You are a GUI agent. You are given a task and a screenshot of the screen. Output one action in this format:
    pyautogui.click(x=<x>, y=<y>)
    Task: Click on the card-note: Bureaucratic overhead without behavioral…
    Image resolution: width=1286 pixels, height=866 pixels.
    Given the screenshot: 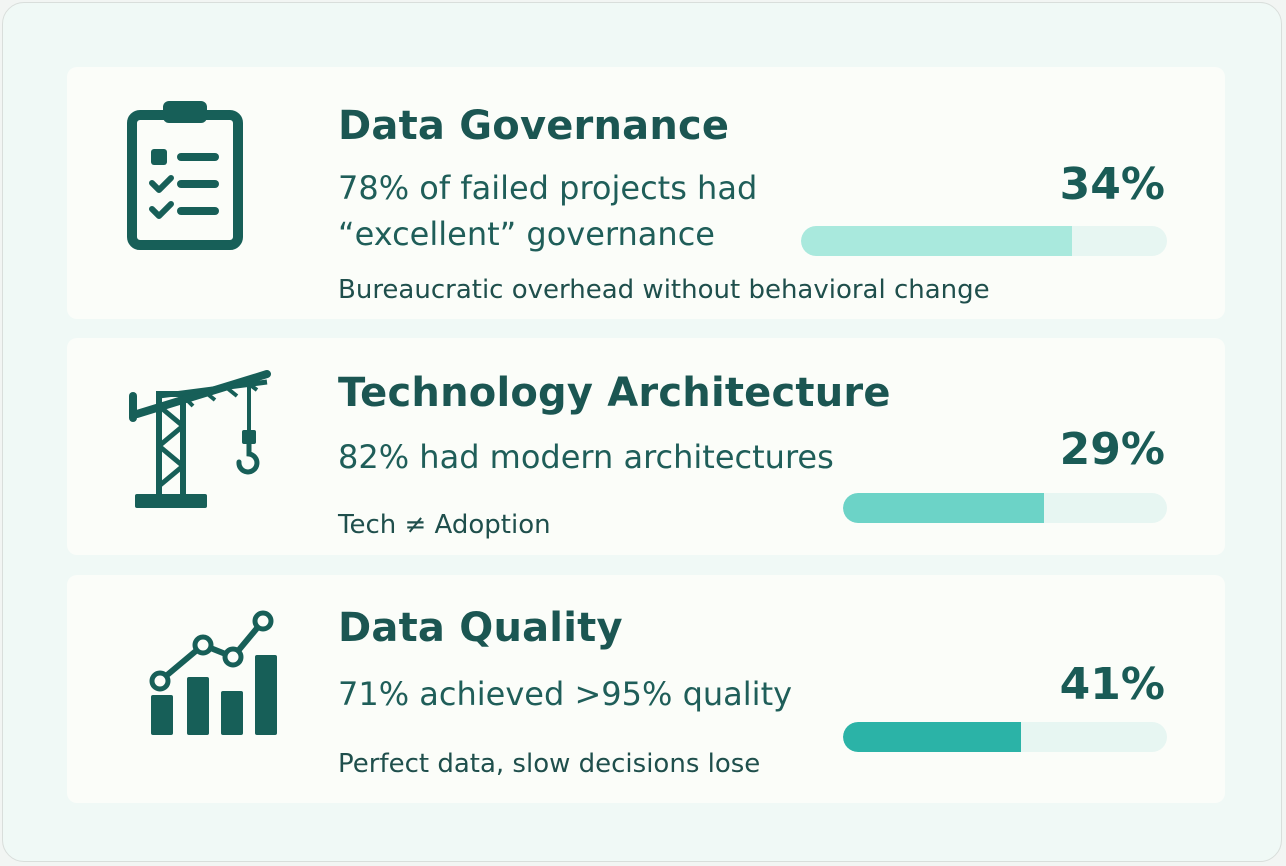 What is the action you would take?
    pyautogui.click(x=664, y=290)
    